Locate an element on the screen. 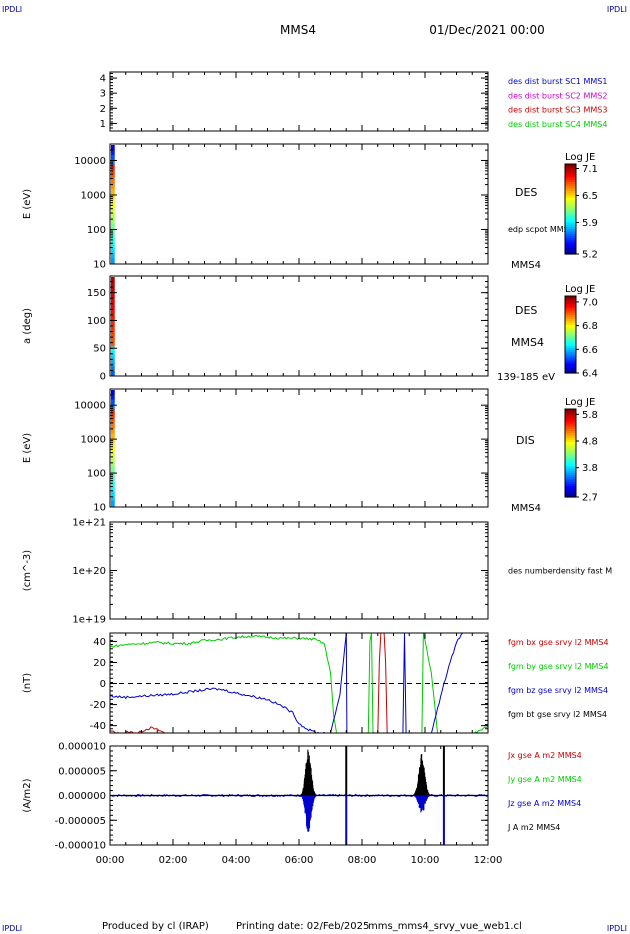  x-tick-label: 04:00 is located at coordinates (236, 860).